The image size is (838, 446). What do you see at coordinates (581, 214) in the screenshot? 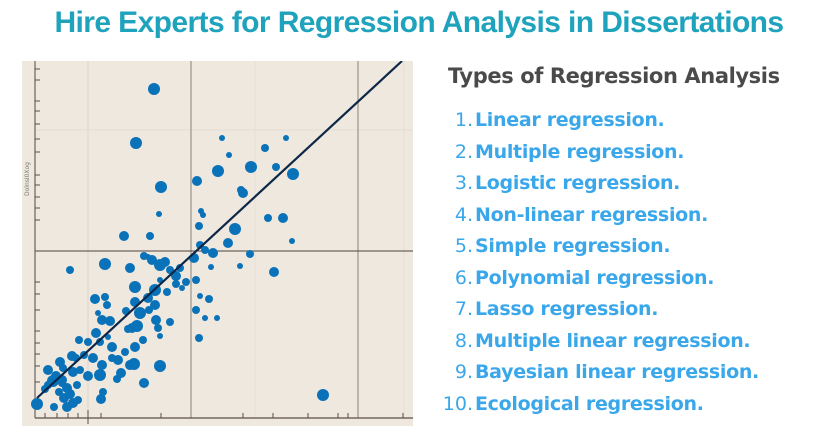
I see `list-item: 4. Non-linear regression.` at bounding box center [581, 214].